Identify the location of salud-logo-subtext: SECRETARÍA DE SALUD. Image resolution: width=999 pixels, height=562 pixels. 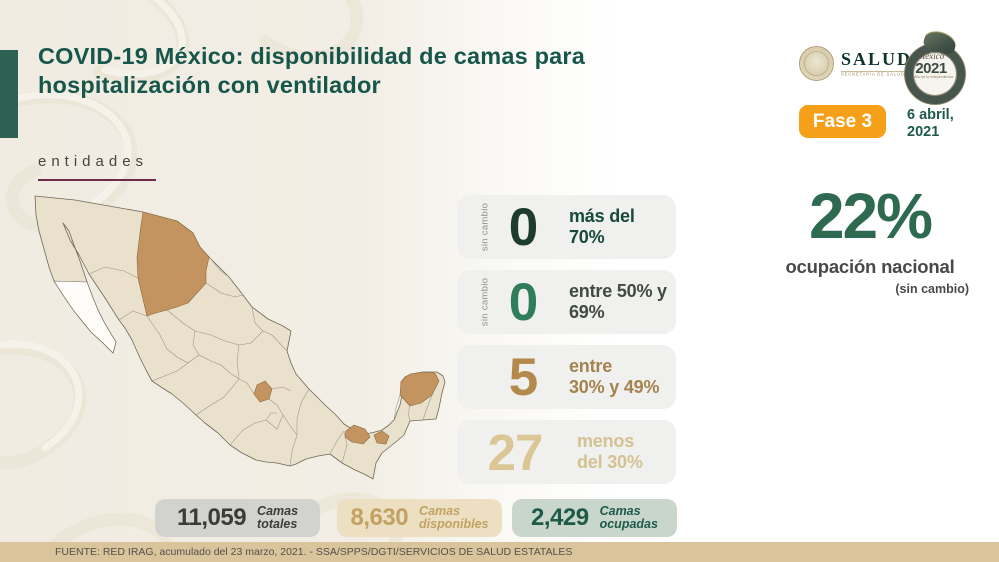
(873, 73).